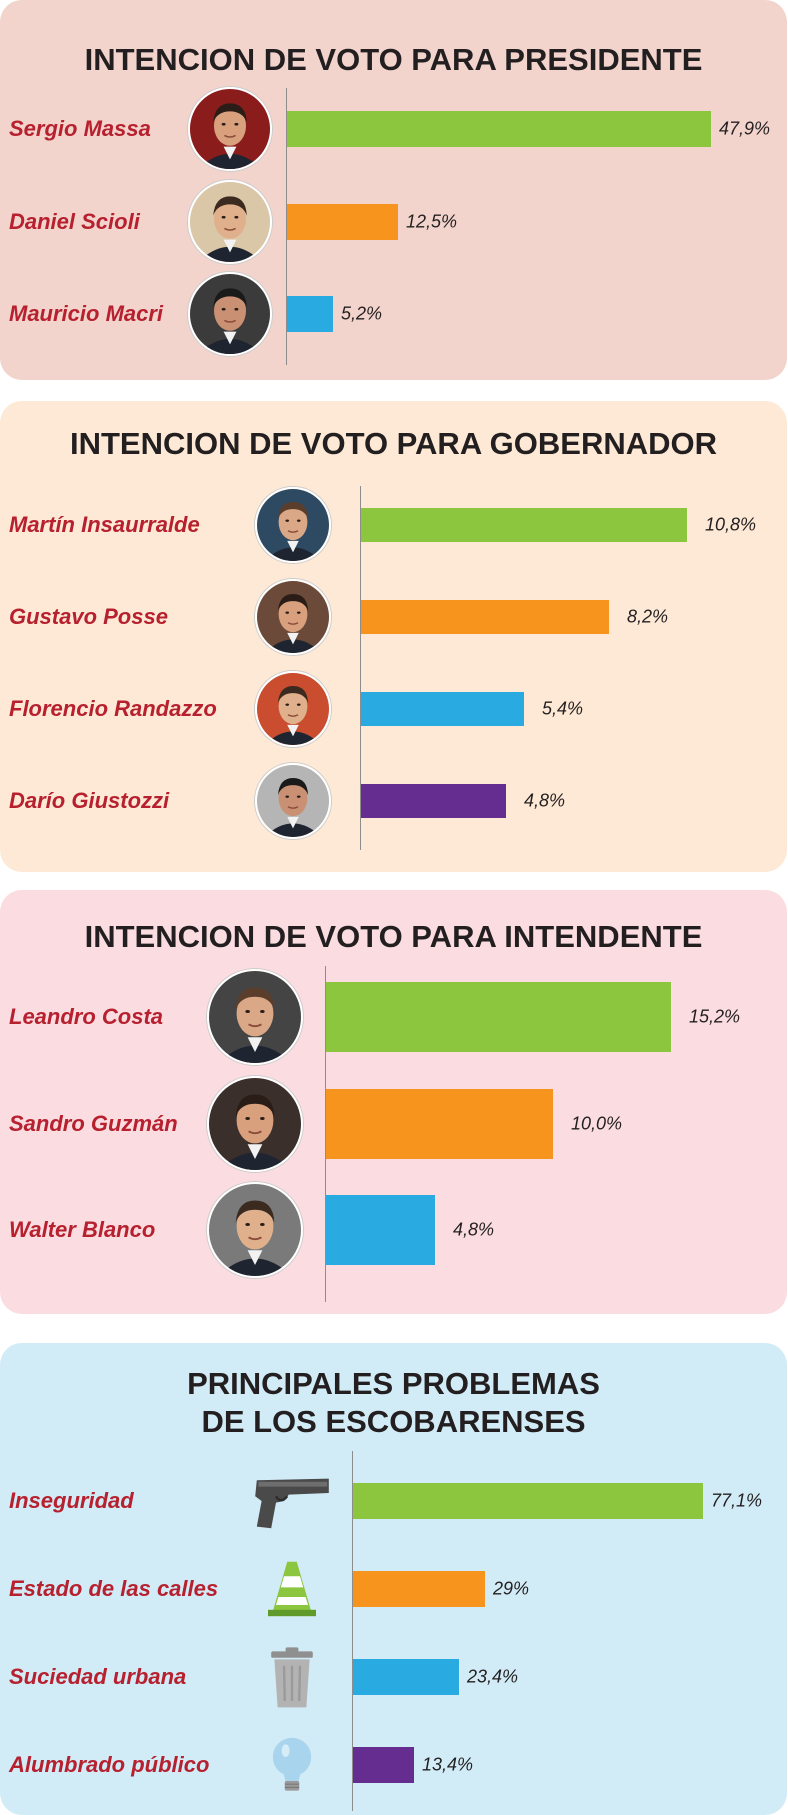 This screenshot has width=788, height=1815. I want to click on value-label: 8,2%, so click(648, 616).